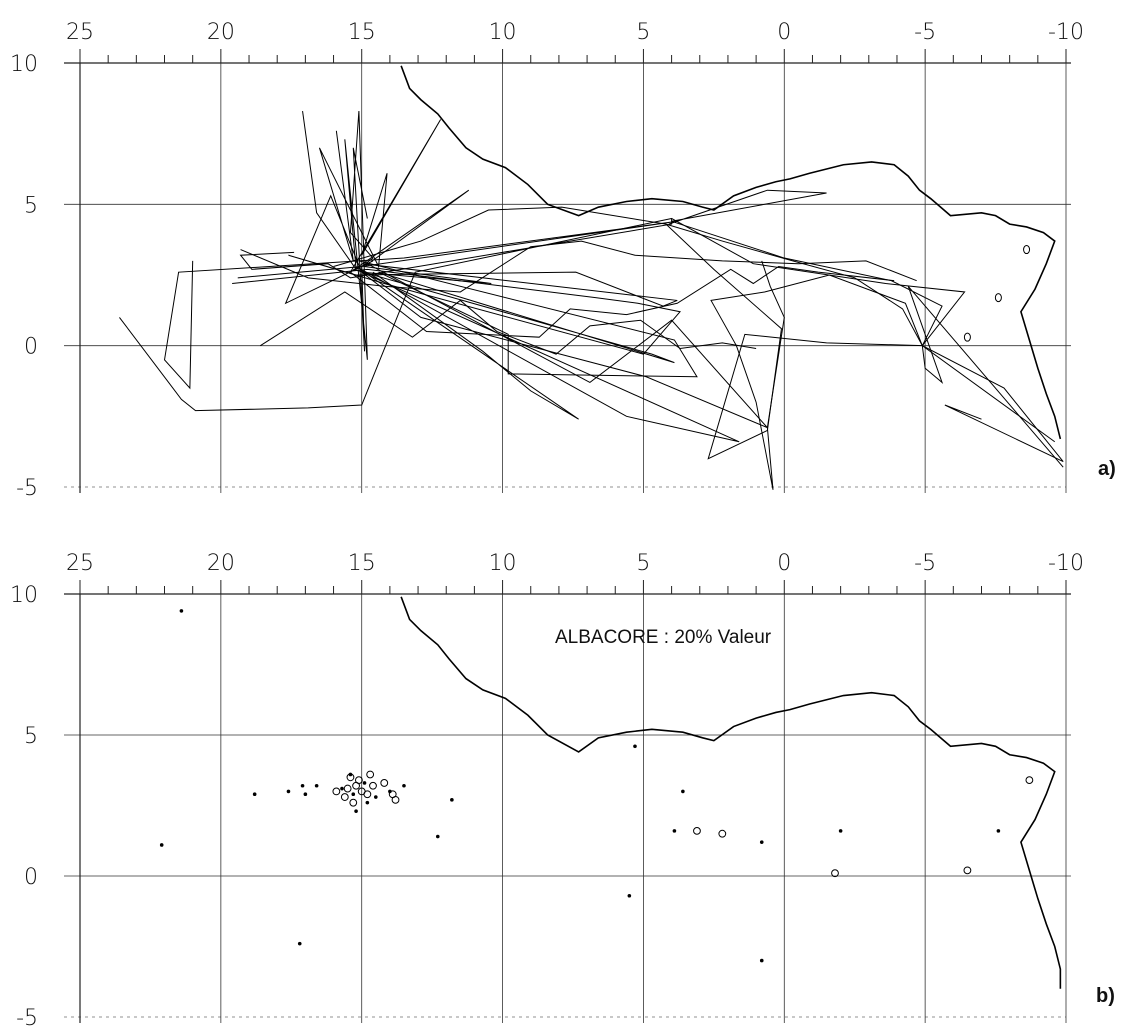 This screenshot has width=1132, height=1030. Describe the element at coordinates (1105, 996) in the screenshot. I see `panel-b-label: b)` at that location.